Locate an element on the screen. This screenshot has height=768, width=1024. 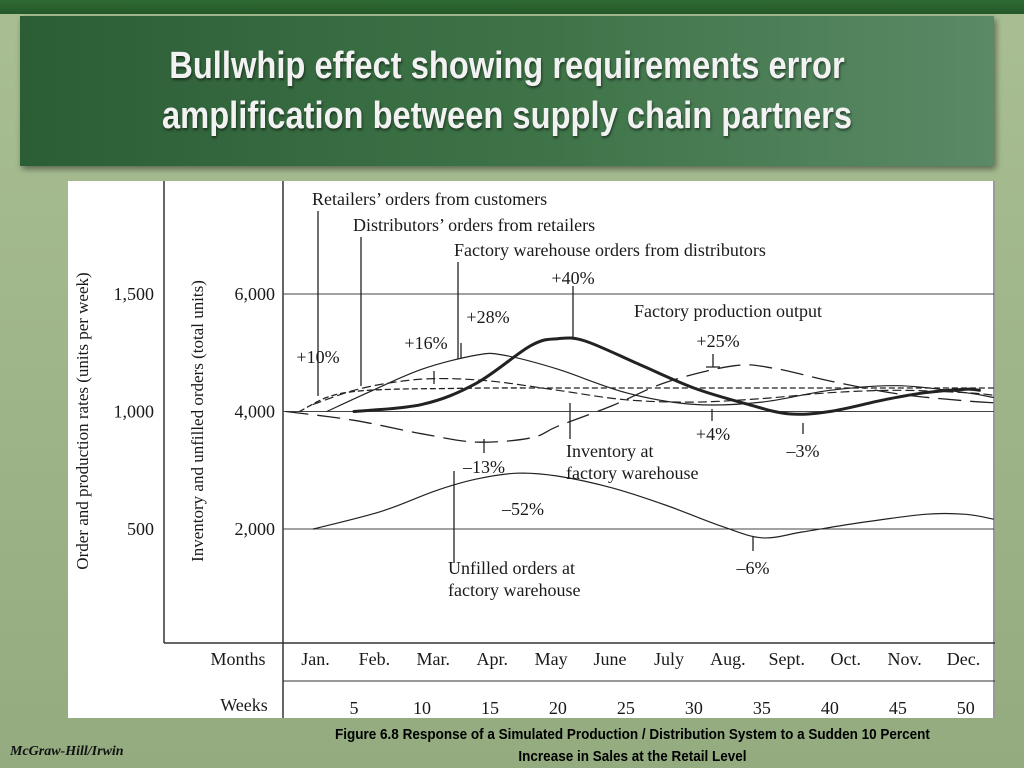
week-label: 40 is located at coordinates (830, 708).